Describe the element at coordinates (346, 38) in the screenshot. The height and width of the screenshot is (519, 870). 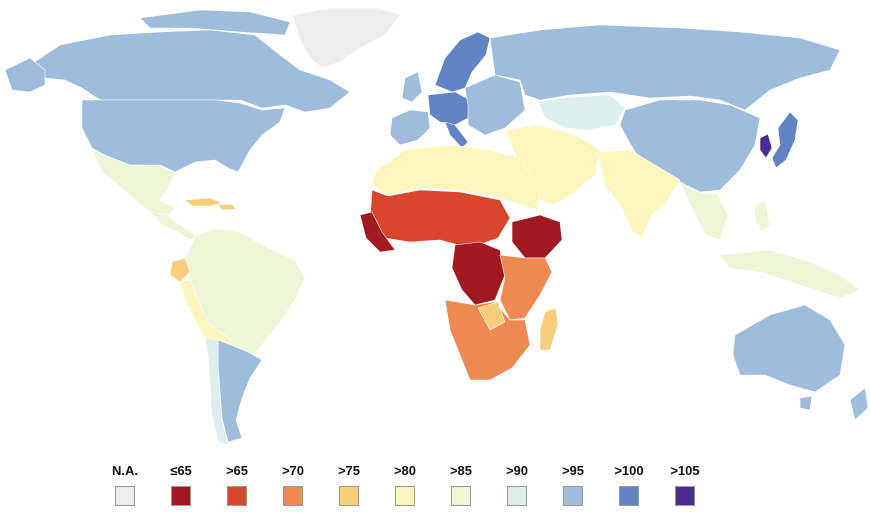
I see `region-greenland` at that location.